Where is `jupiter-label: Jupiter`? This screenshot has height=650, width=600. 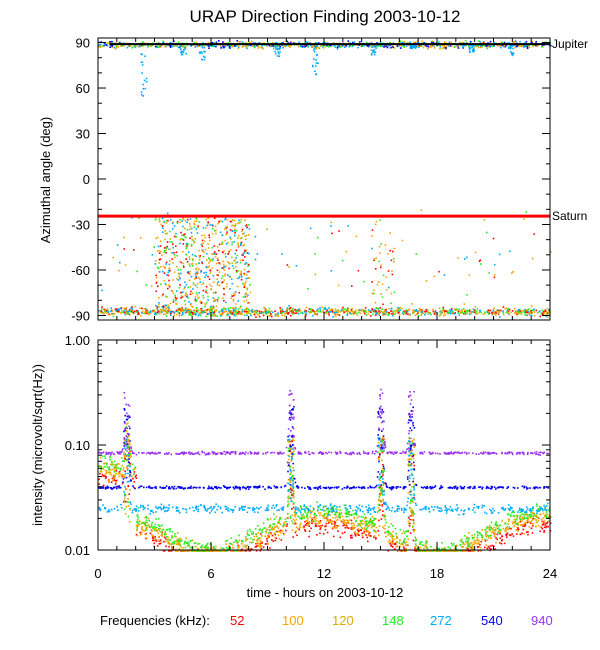 jupiter-label: Jupiter is located at coordinates (570, 44).